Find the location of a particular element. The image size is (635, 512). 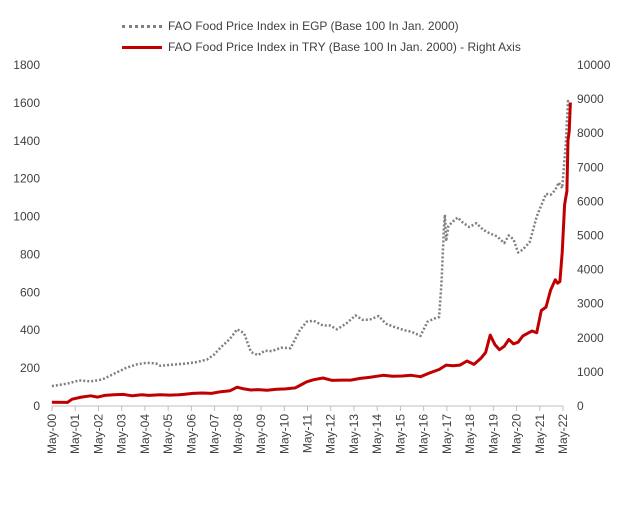

y-left-tick-label: 800 is located at coordinates (30, 254).